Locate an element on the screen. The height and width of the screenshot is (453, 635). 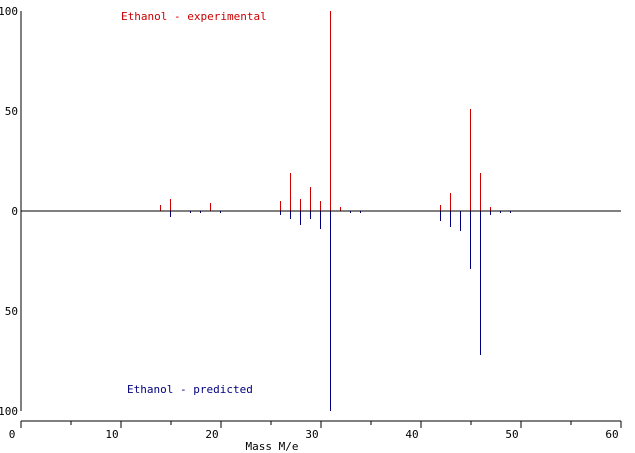
x-tick-label: 0 is located at coordinates (12, 434).